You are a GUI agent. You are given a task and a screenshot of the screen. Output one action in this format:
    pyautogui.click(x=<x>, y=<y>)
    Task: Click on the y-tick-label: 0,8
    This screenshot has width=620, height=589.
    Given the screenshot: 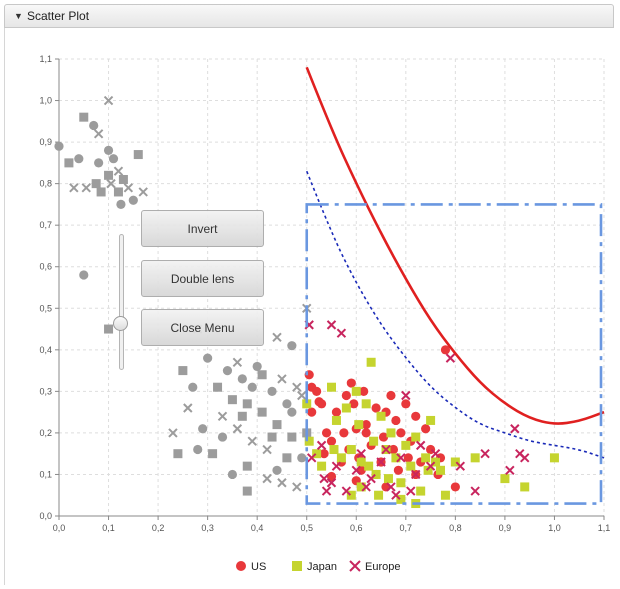 What is the action you would take?
    pyautogui.click(x=45, y=184)
    